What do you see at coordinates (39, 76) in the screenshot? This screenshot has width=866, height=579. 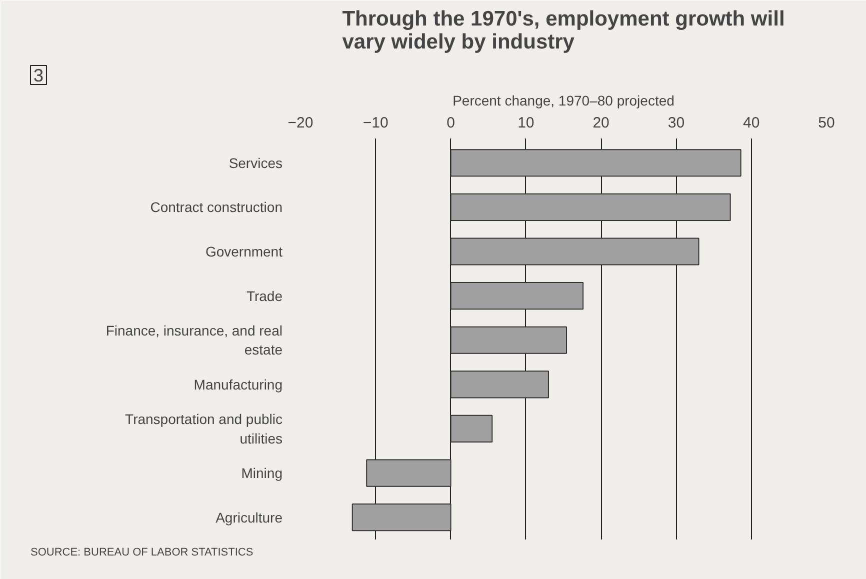 I see `text: 3` at bounding box center [39, 76].